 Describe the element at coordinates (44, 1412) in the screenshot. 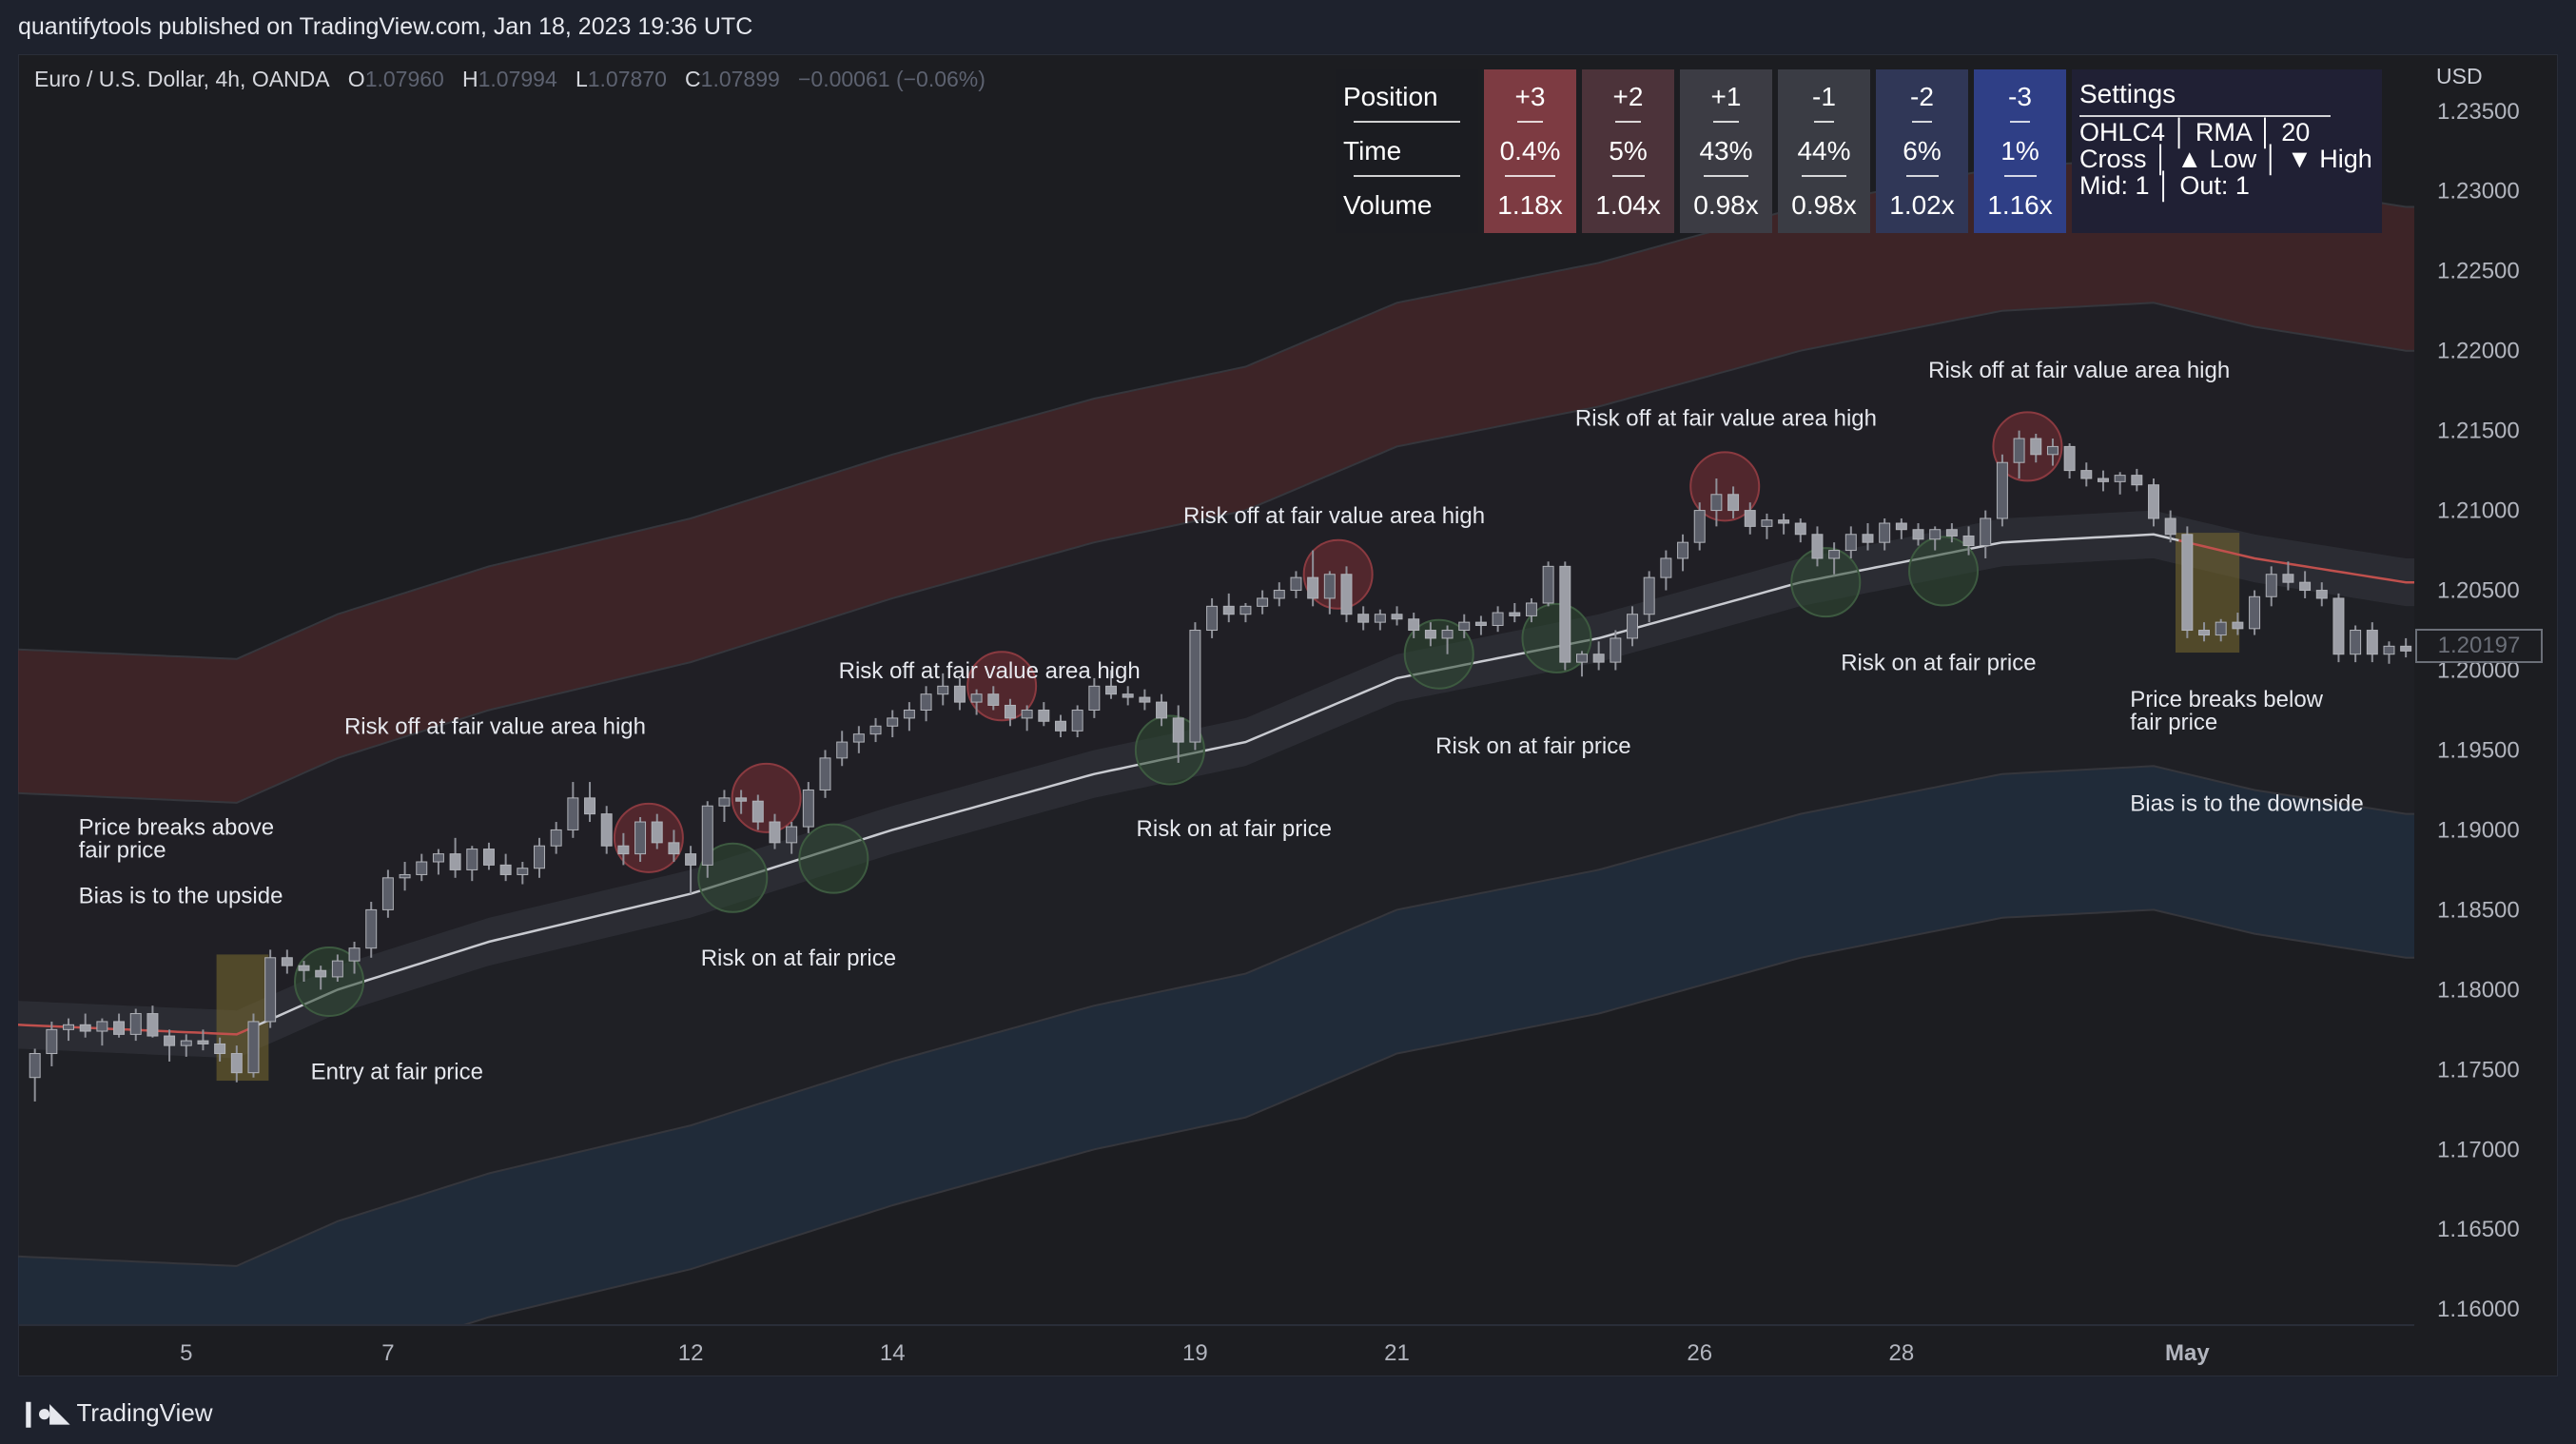

I see `tradingview-logo-icon: ❙●◣` at that location.